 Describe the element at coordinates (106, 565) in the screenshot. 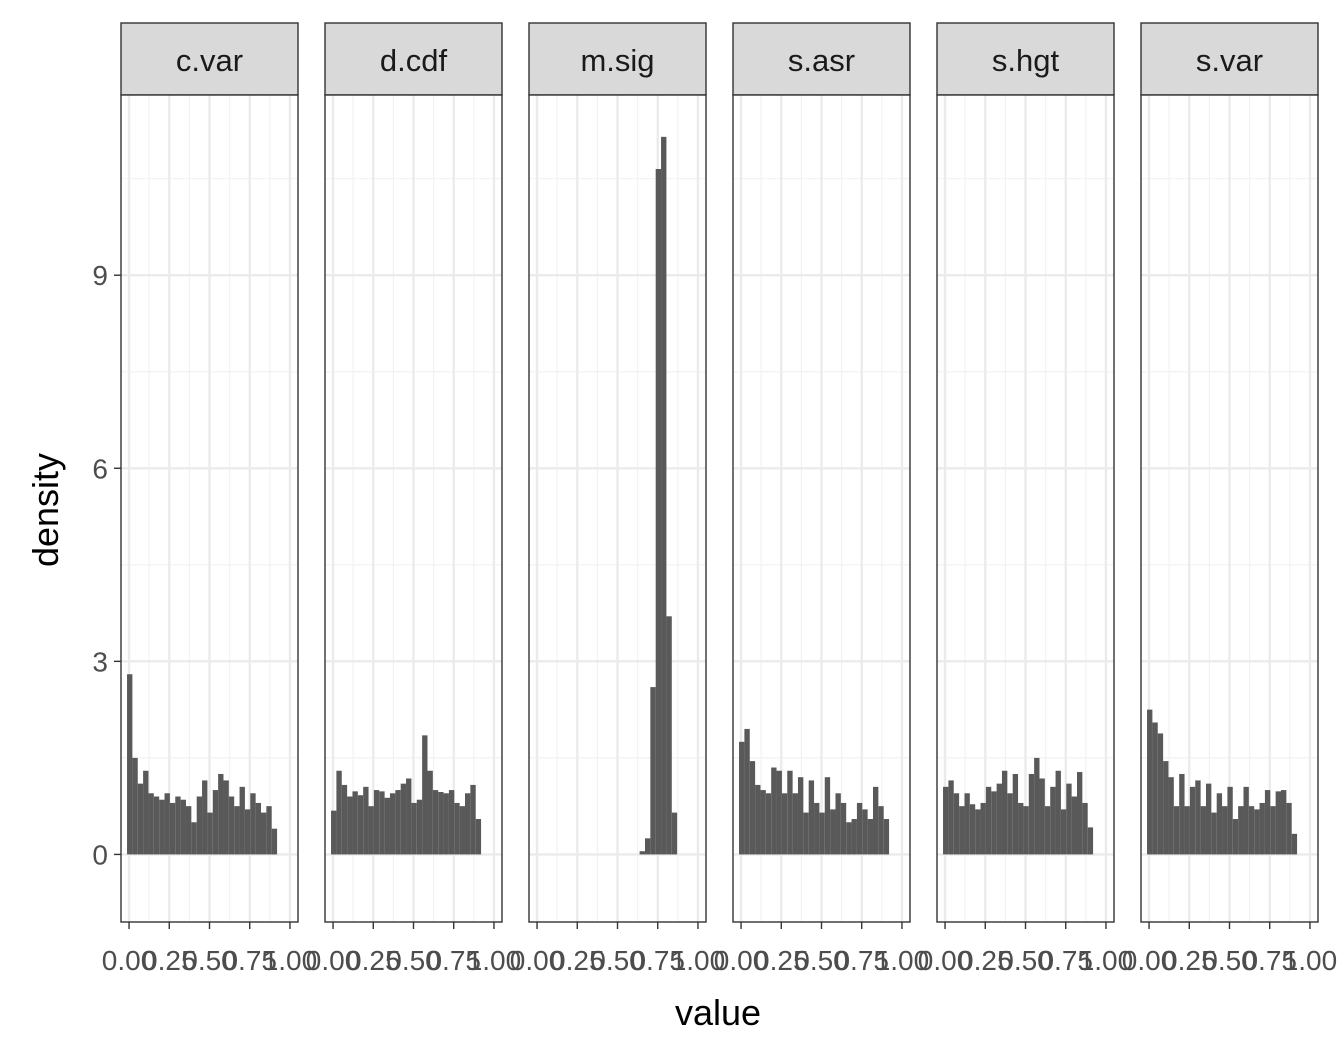

I see `y-axis: 0 3 6 9` at that location.